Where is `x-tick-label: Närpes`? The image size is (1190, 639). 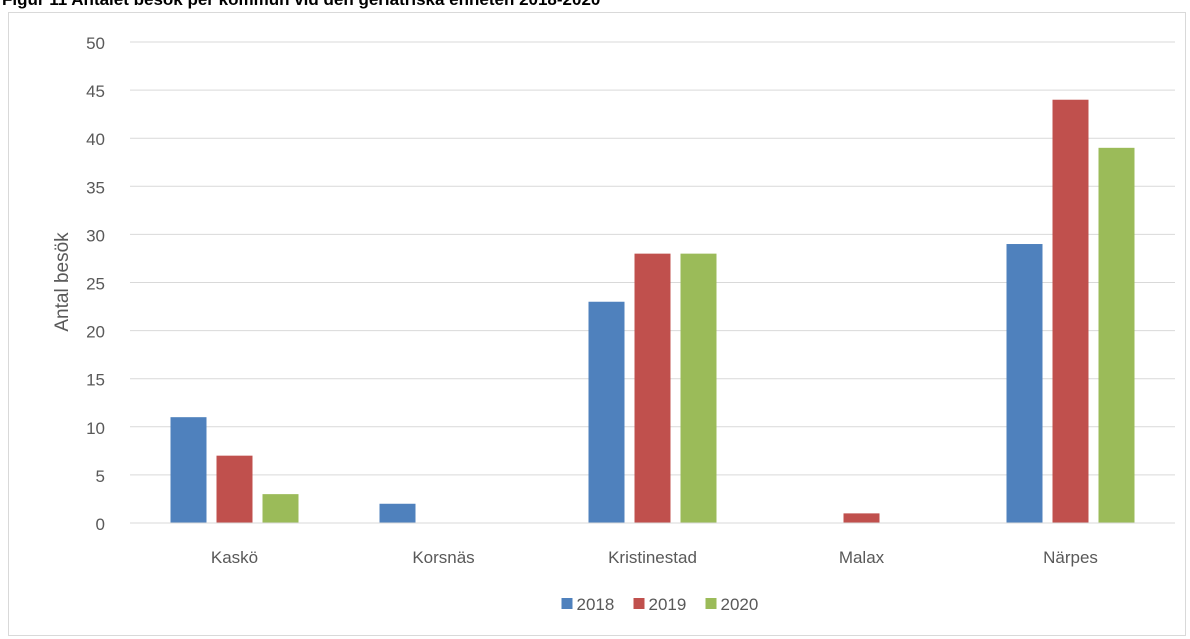
x-tick-label: Närpes is located at coordinates (1070, 557).